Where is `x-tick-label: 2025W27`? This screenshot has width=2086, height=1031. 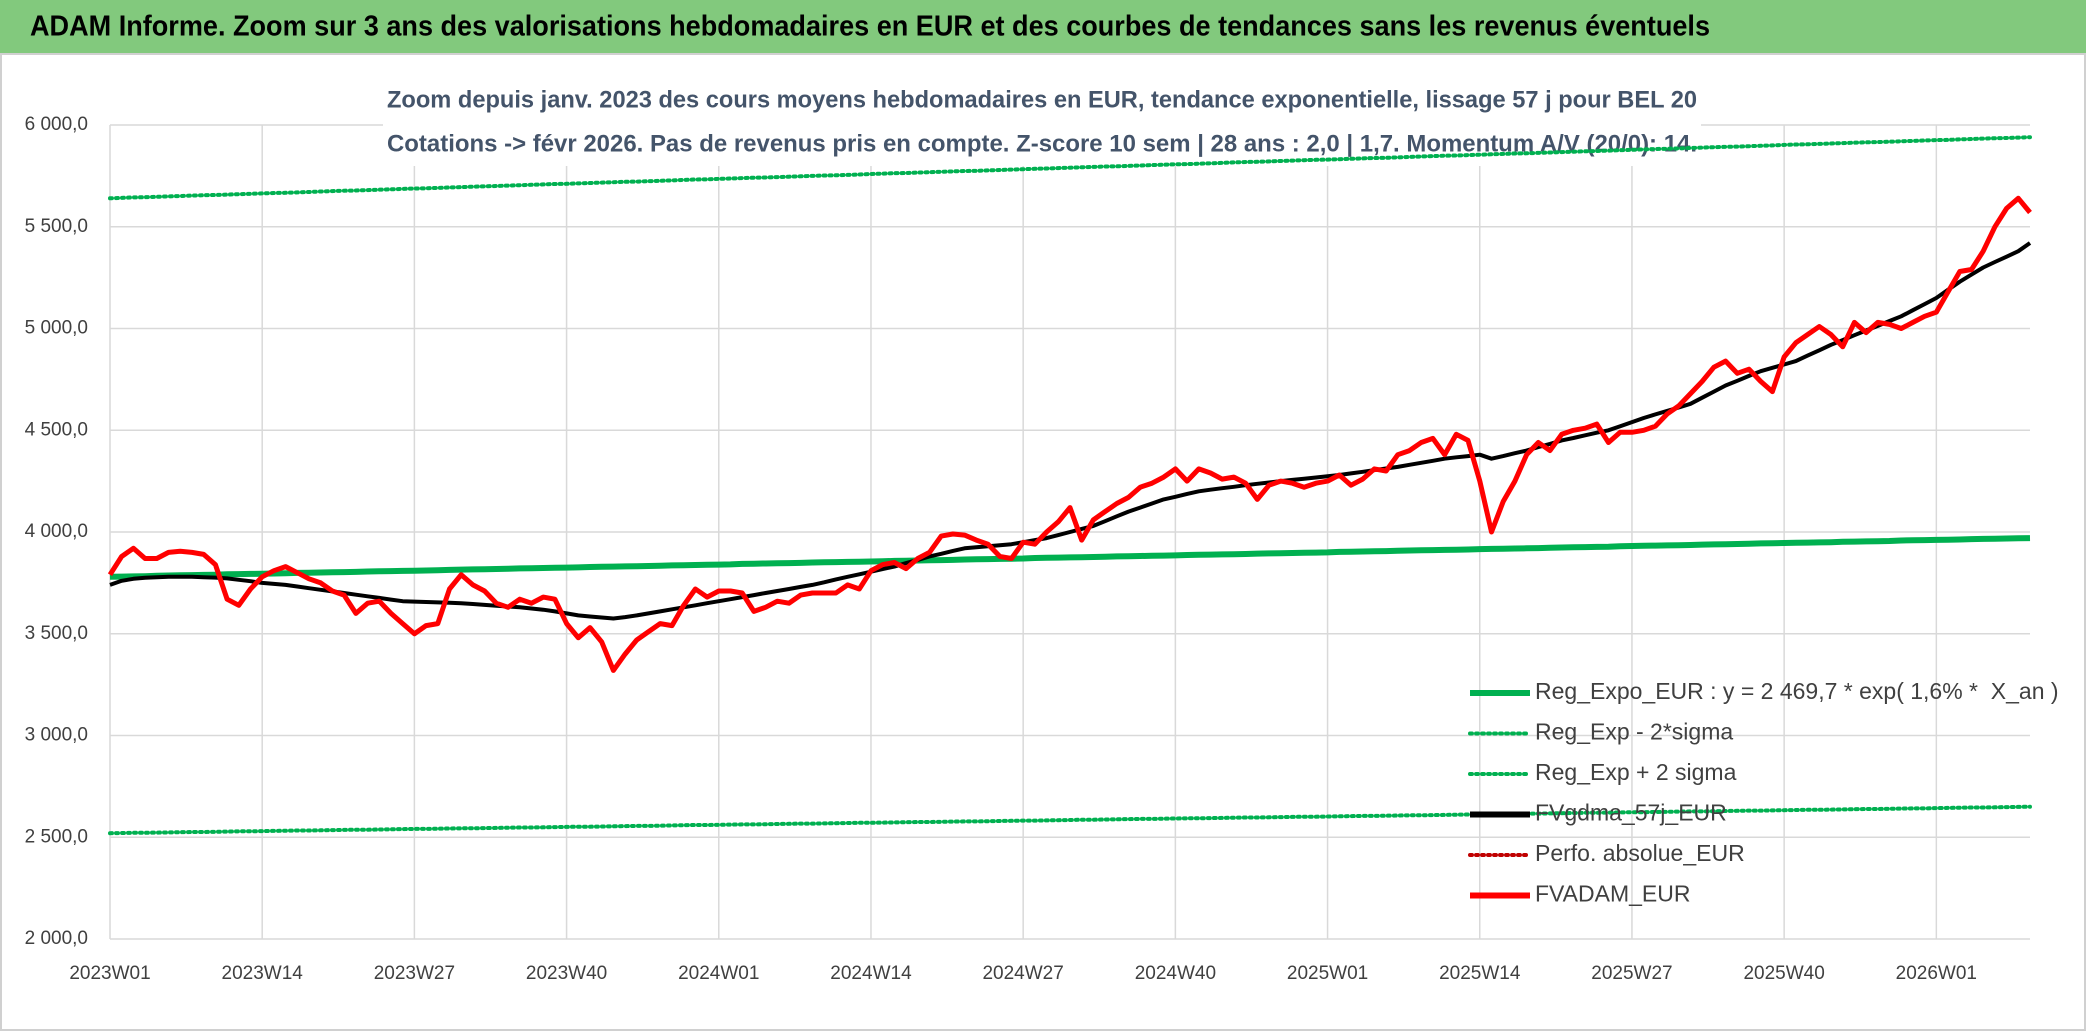
x-tick-label: 2025W27 is located at coordinates (1631, 973).